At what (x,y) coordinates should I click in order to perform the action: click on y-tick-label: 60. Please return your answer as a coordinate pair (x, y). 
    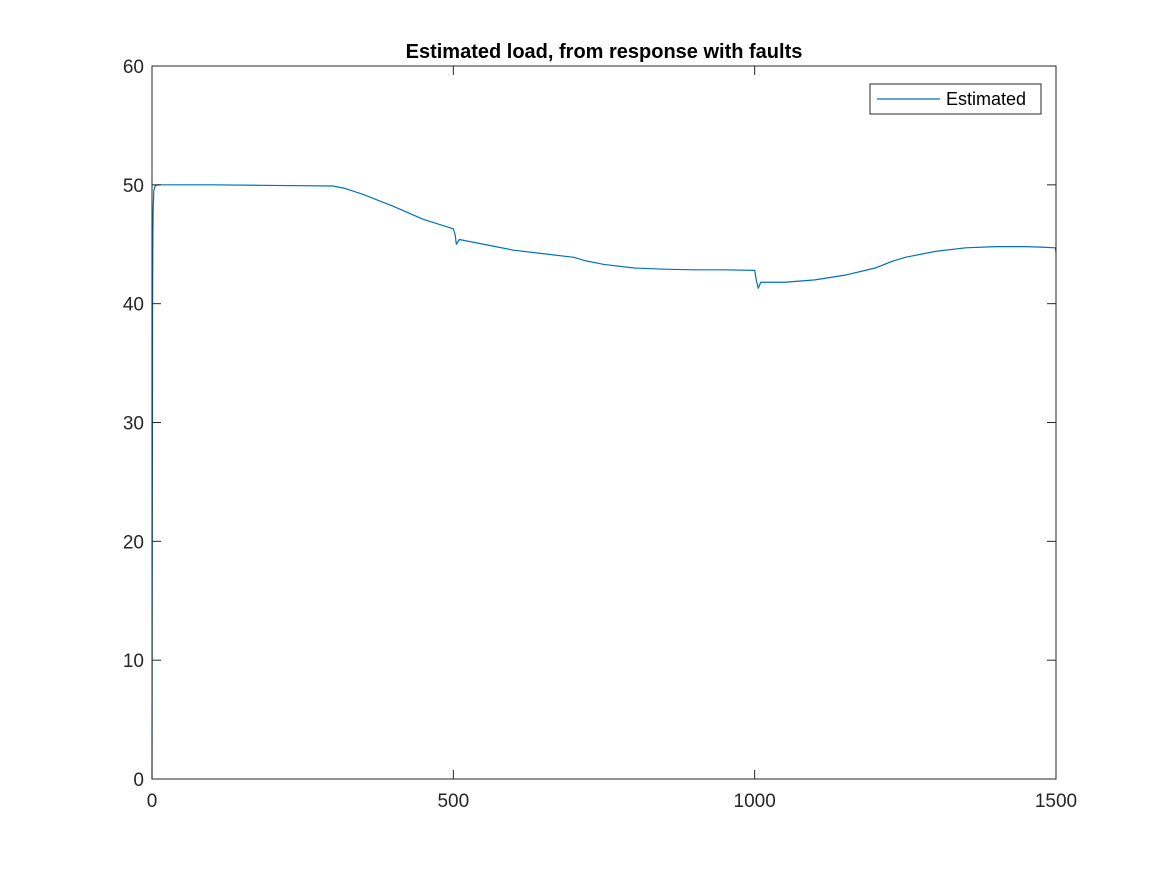
    Looking at the image, I should click on (133, 67).